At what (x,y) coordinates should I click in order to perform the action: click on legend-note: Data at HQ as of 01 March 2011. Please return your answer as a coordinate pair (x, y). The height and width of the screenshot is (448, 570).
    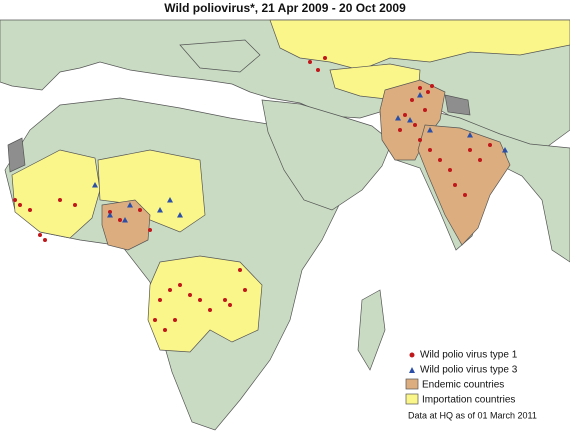
    Looking at the image, I should click on (472, 415).